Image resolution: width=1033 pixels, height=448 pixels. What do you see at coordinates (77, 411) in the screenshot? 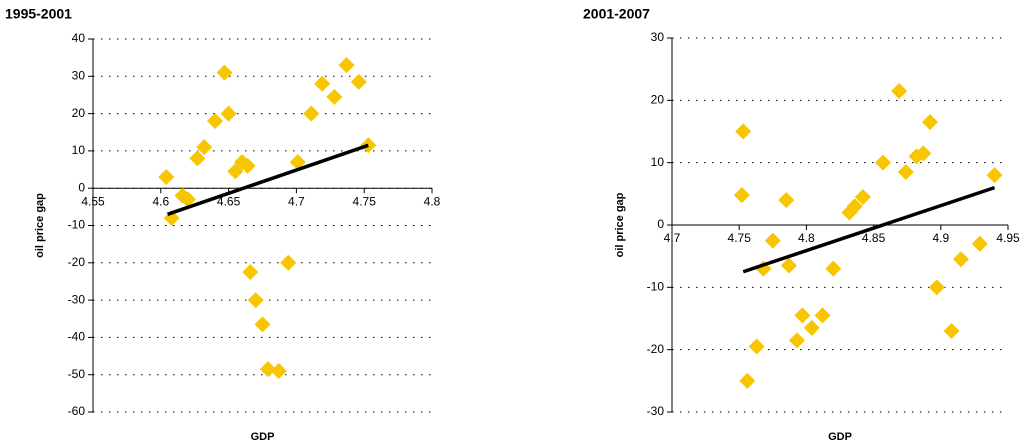
I see `y-tick-label: -60` at bounding box center [77, 411].